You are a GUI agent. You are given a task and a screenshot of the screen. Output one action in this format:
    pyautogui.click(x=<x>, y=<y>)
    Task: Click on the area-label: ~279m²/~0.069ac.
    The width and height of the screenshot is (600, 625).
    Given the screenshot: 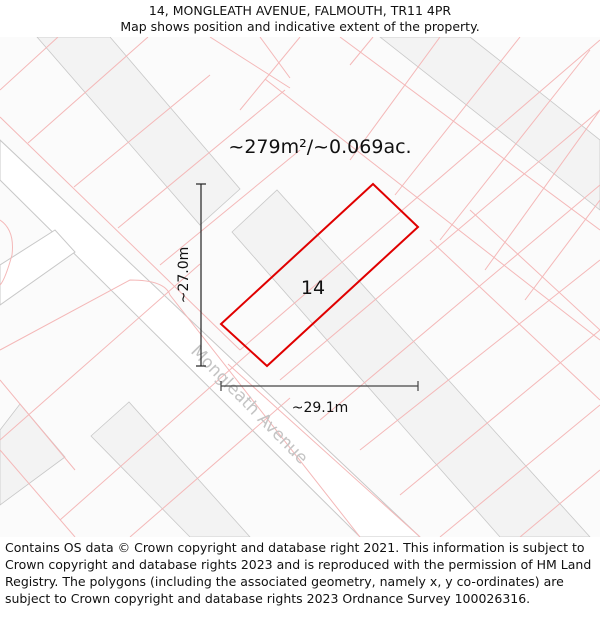 What is the action you would take?
    pyautogui.click(x=319, y=147)
    